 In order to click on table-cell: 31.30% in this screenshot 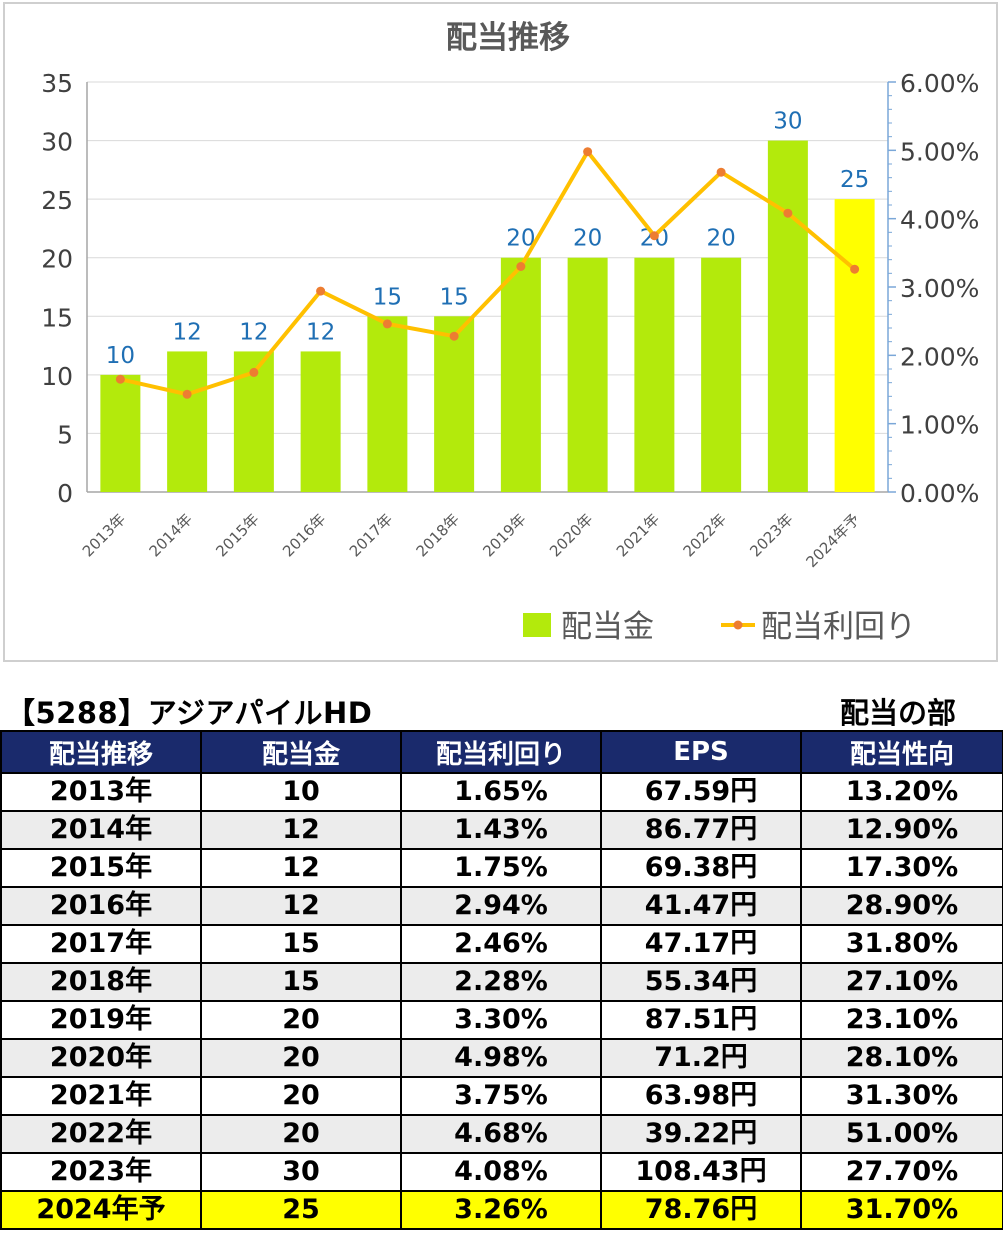, I will do `click(901, 1096)`.